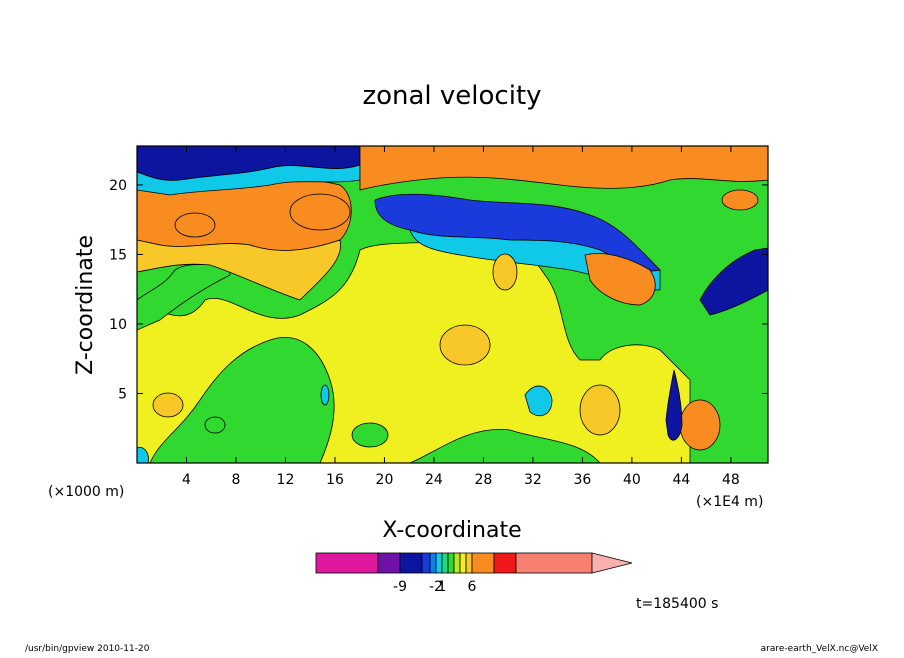  What do you see at coordinates (442, 587) in the screenshot?
I see `colorbar-label: 1` at bounding box center [442, 587].